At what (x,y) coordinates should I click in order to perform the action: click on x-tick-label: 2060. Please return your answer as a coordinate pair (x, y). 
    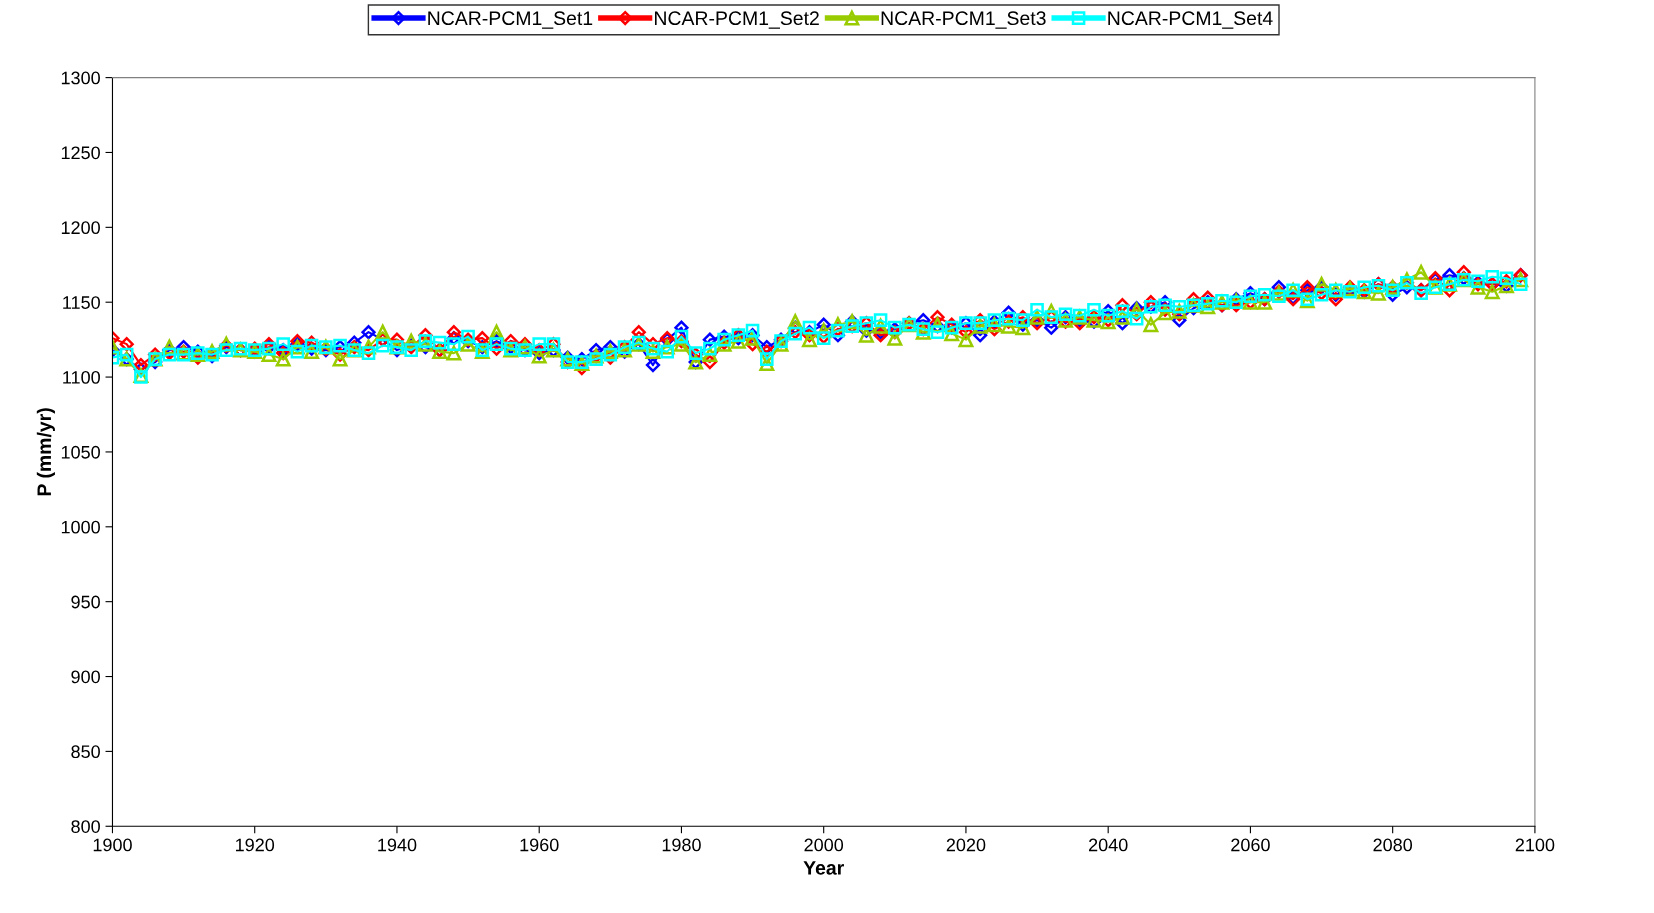
    Looking at the image, I should click on (1250, 845).